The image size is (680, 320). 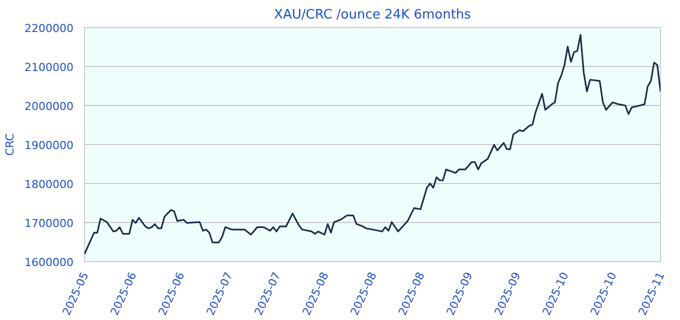 What do you see at coordinates (49, 223) in the screenshot?
I see `y-tick-label: 1700000` at bounding box center [49, 223].